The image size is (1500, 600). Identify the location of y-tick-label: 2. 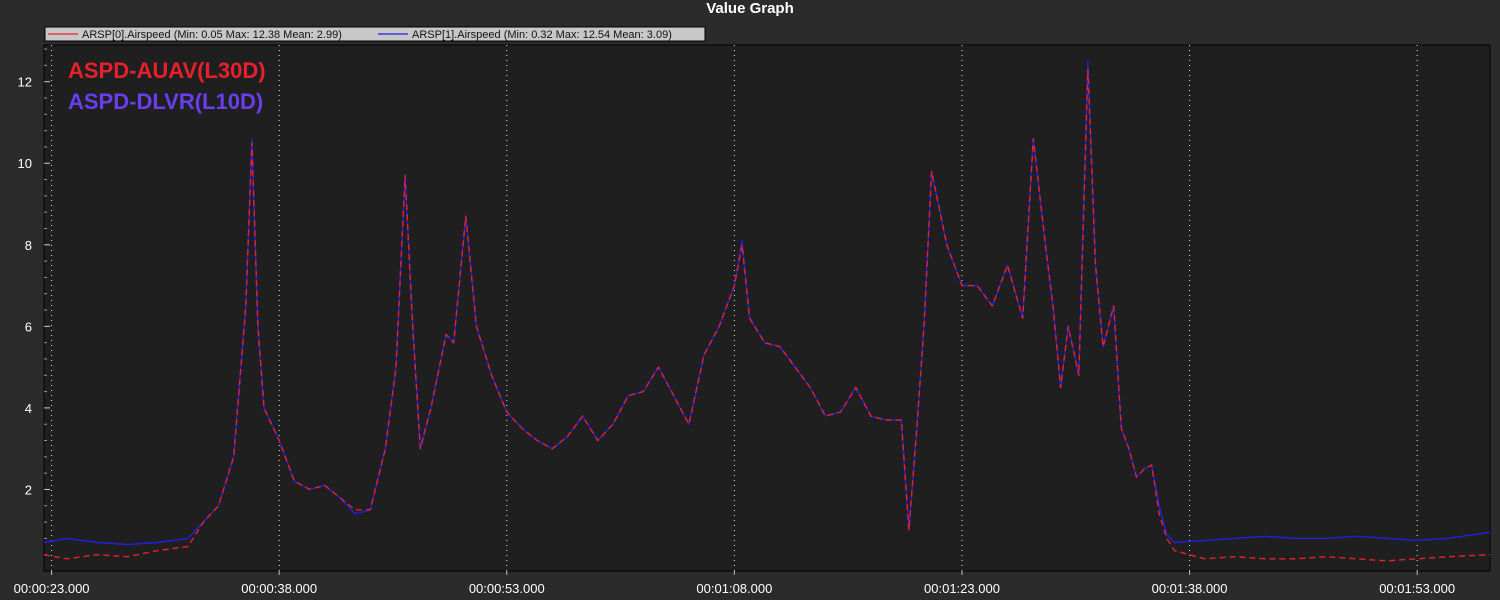
(28, 489).